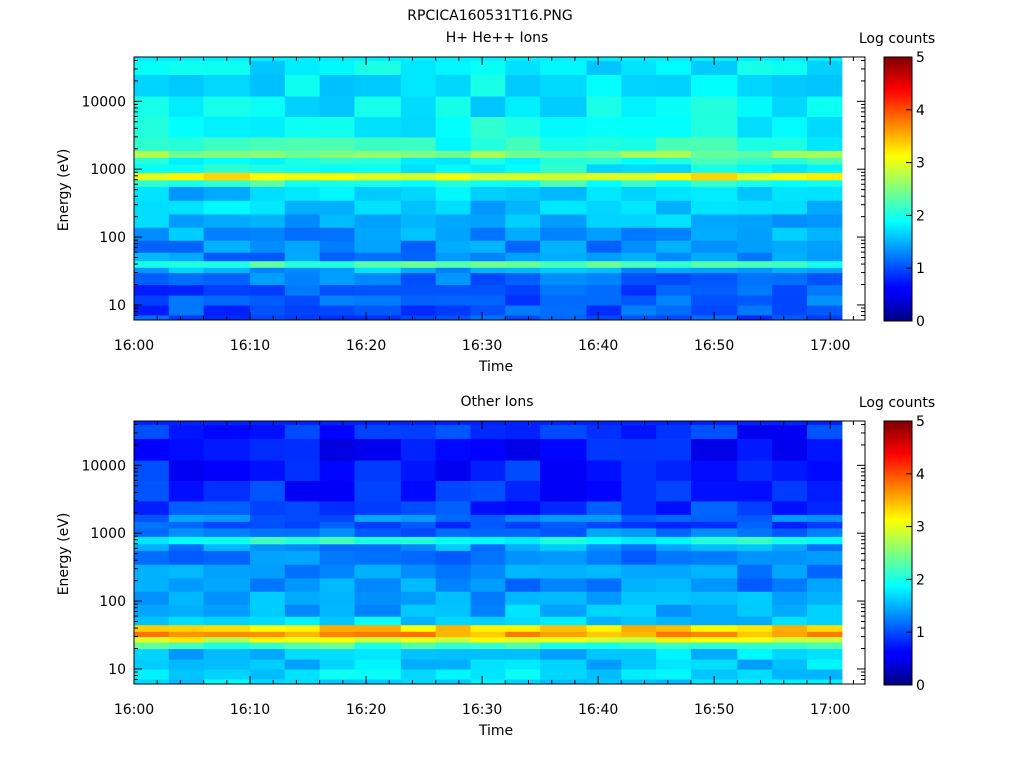 This screenshot has height=768, width=1024. Describe the element at coordinates (366, 710) in the screenshot. I see `x-tick-label: 16:20` at that location.